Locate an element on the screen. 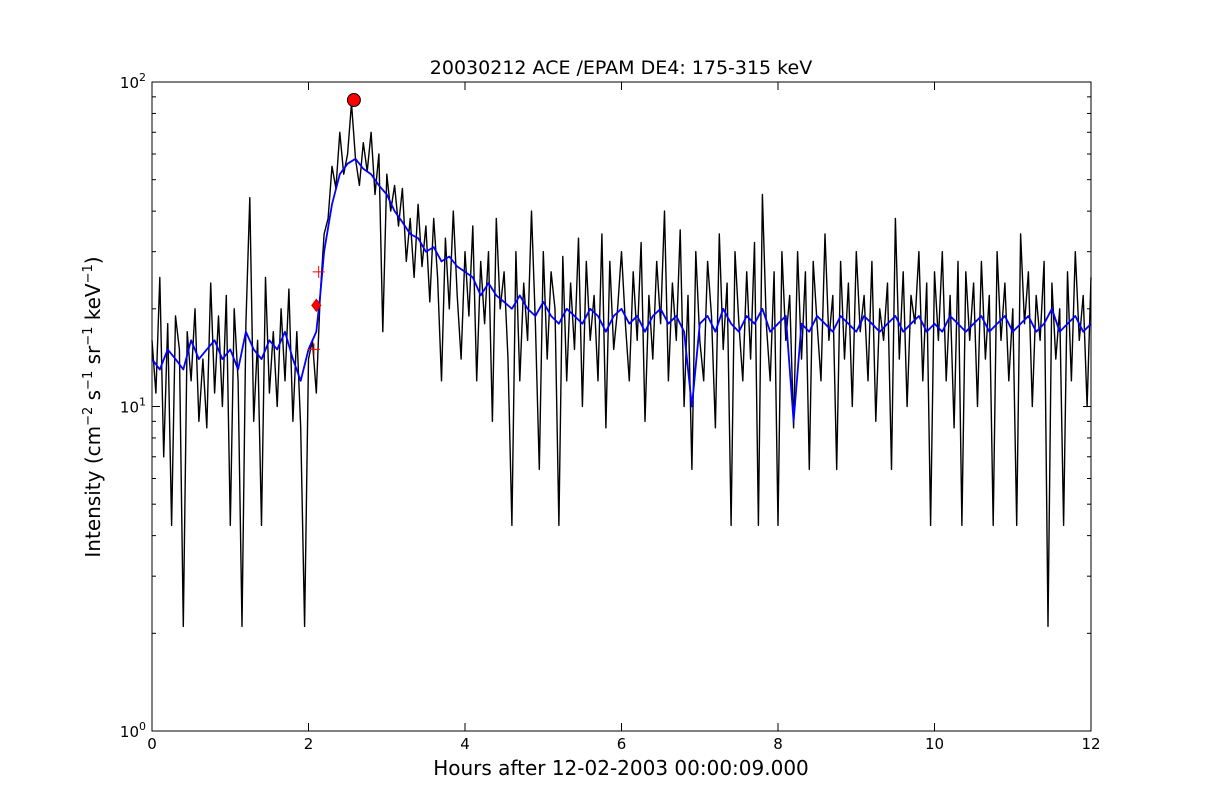 This screenshot has height=812, width=1212. marker-layer is located at coordinates (334, 224).